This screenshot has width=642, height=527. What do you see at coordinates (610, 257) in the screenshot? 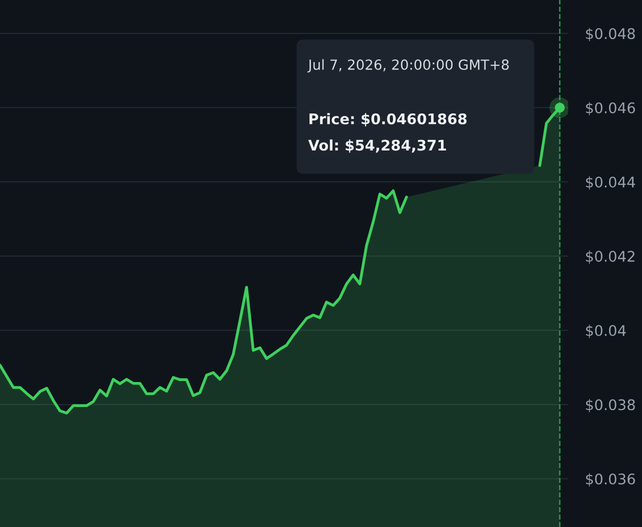
I see `y-tick-label: $0.042` at bounding box center [610, 257].